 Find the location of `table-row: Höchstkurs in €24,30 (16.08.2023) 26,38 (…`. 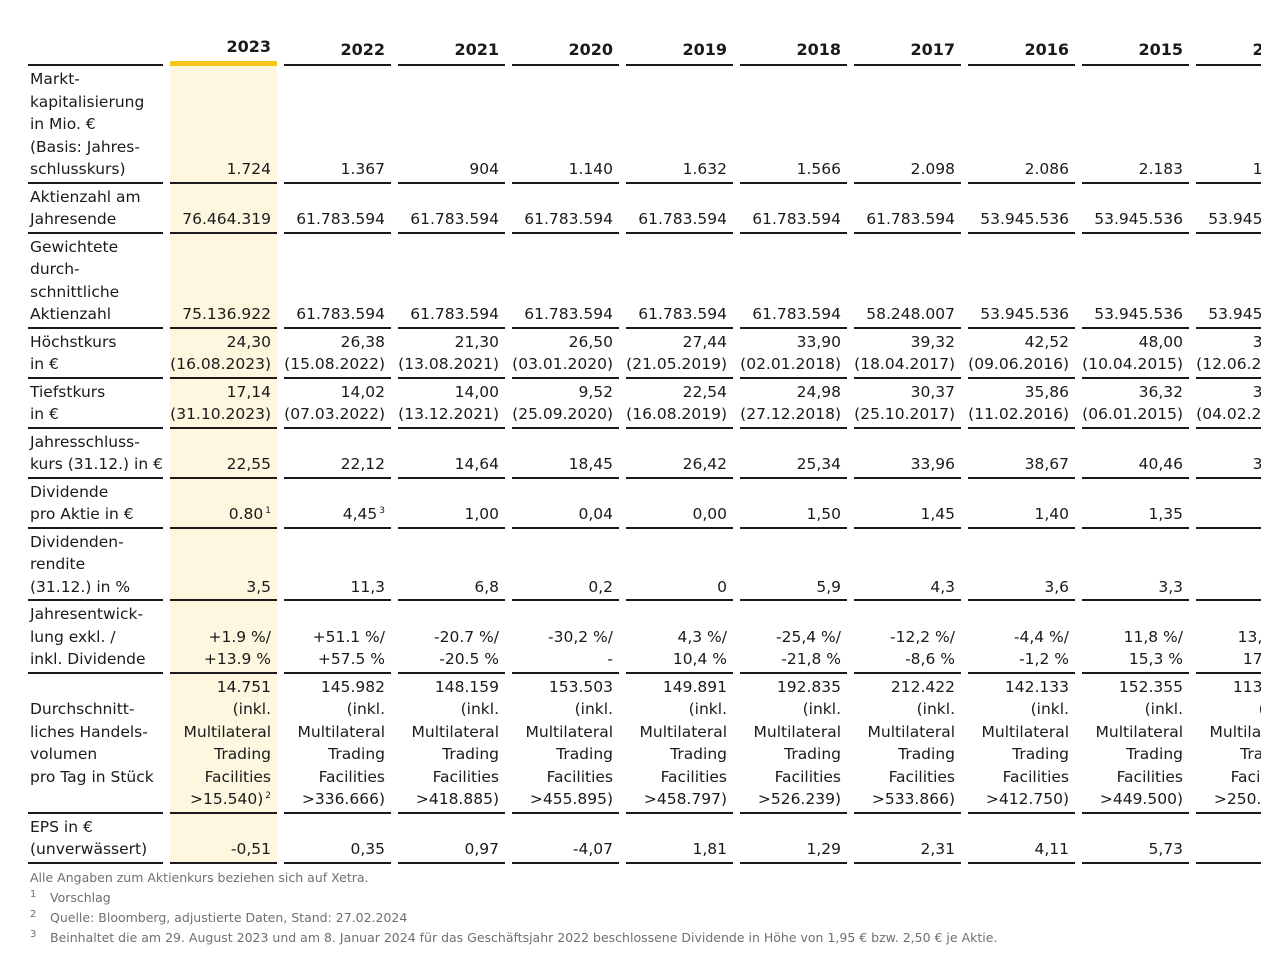

table-row: Höchstkurs in €24,30 (16.08.2023) 26,38 (… is located at coordinates (644, 353).